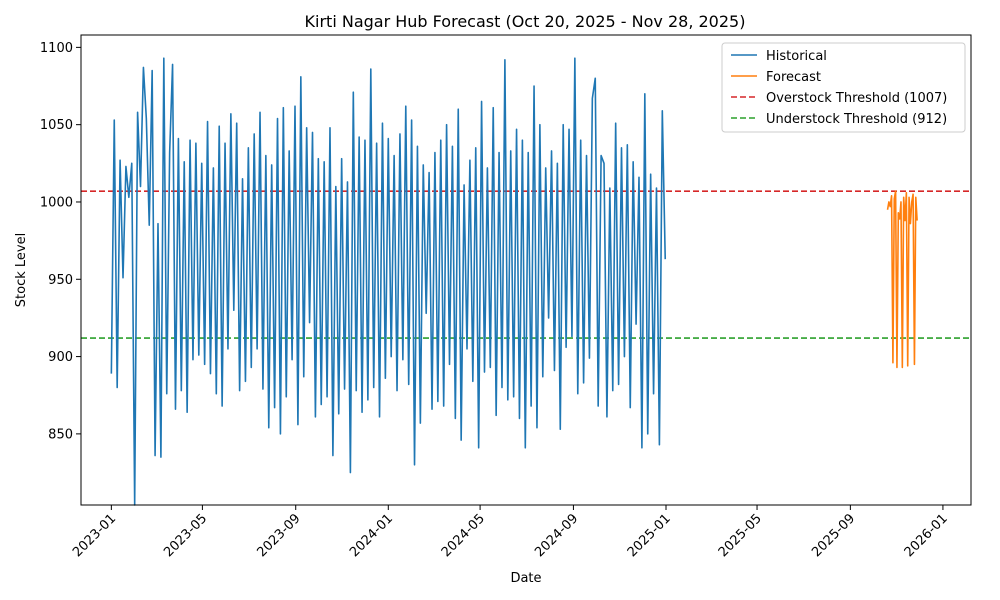  What do you see at coordinates (185, 535) in the screenshot?
I see `x-tick-label: 2023-05` at bounding box center [185, 535].